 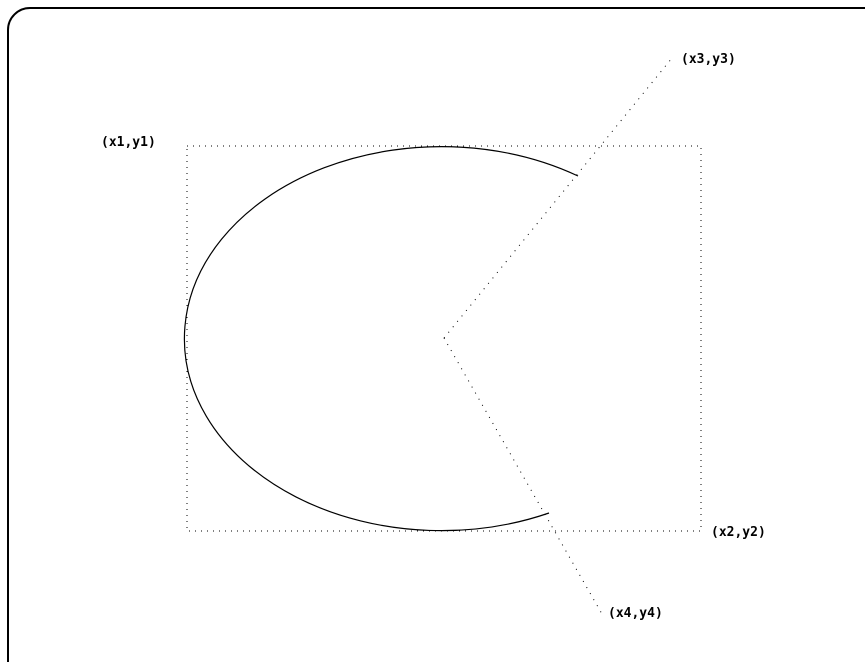 What do you see at coordinates (635, 613) in the screenshot?
I see `label-x4-y4: (x4,y4)` at bounding box center [635, 613].